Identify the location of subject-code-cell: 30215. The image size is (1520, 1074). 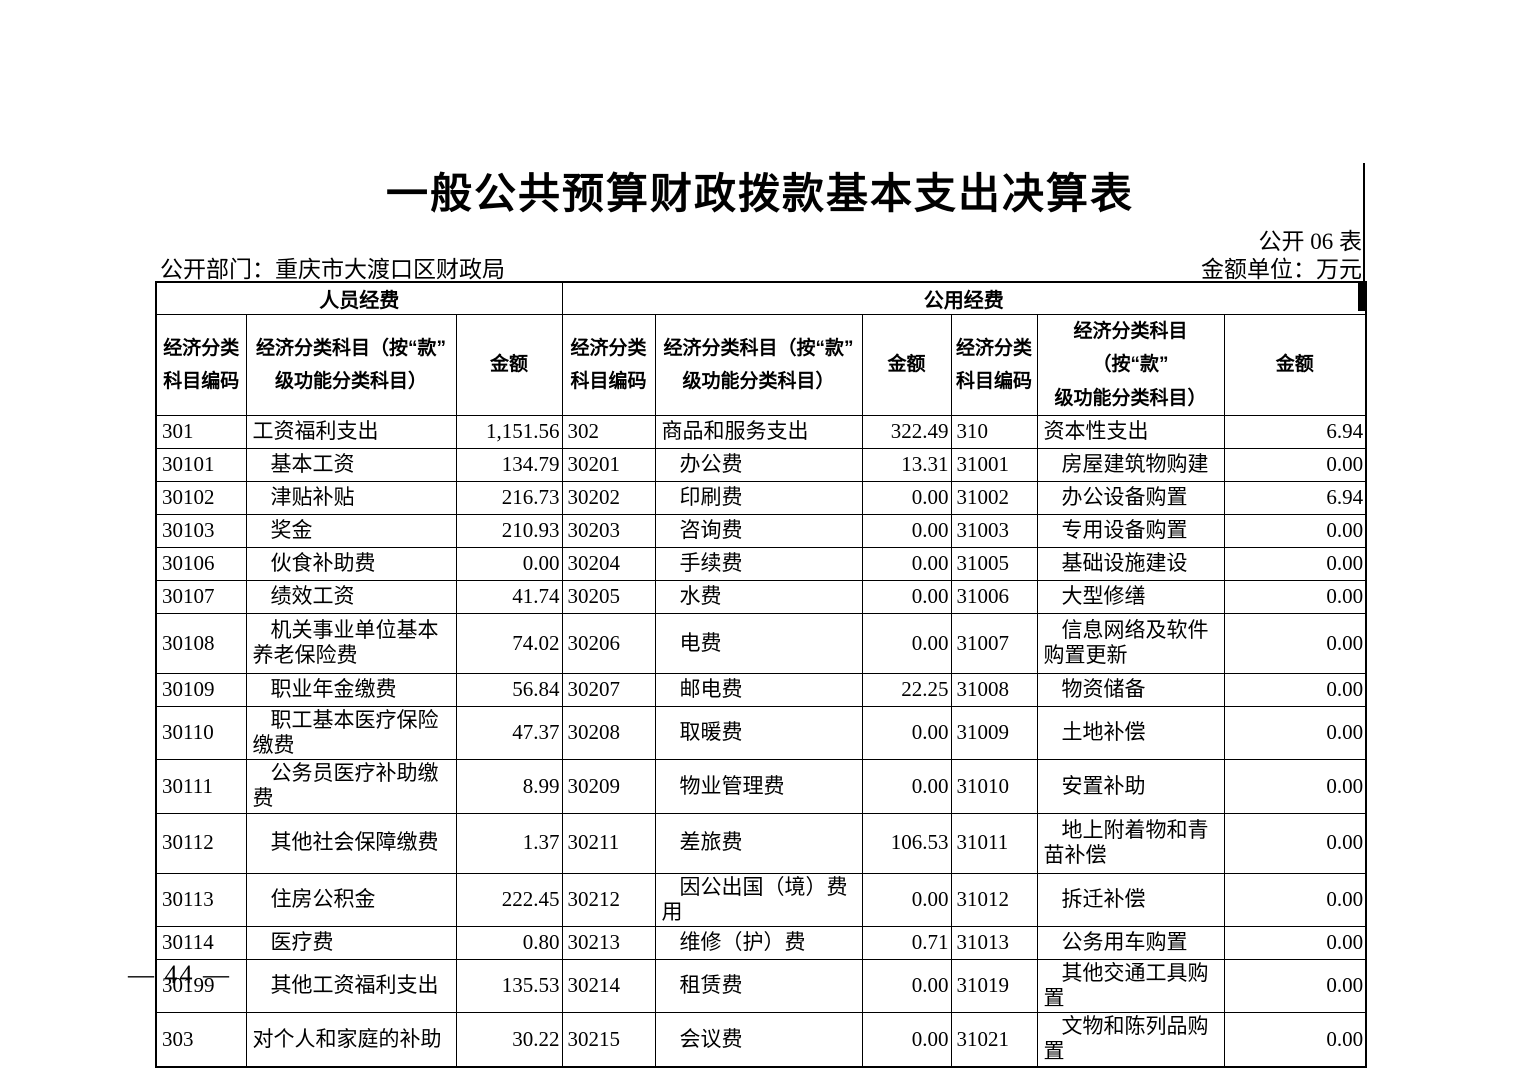
(608, 1040).